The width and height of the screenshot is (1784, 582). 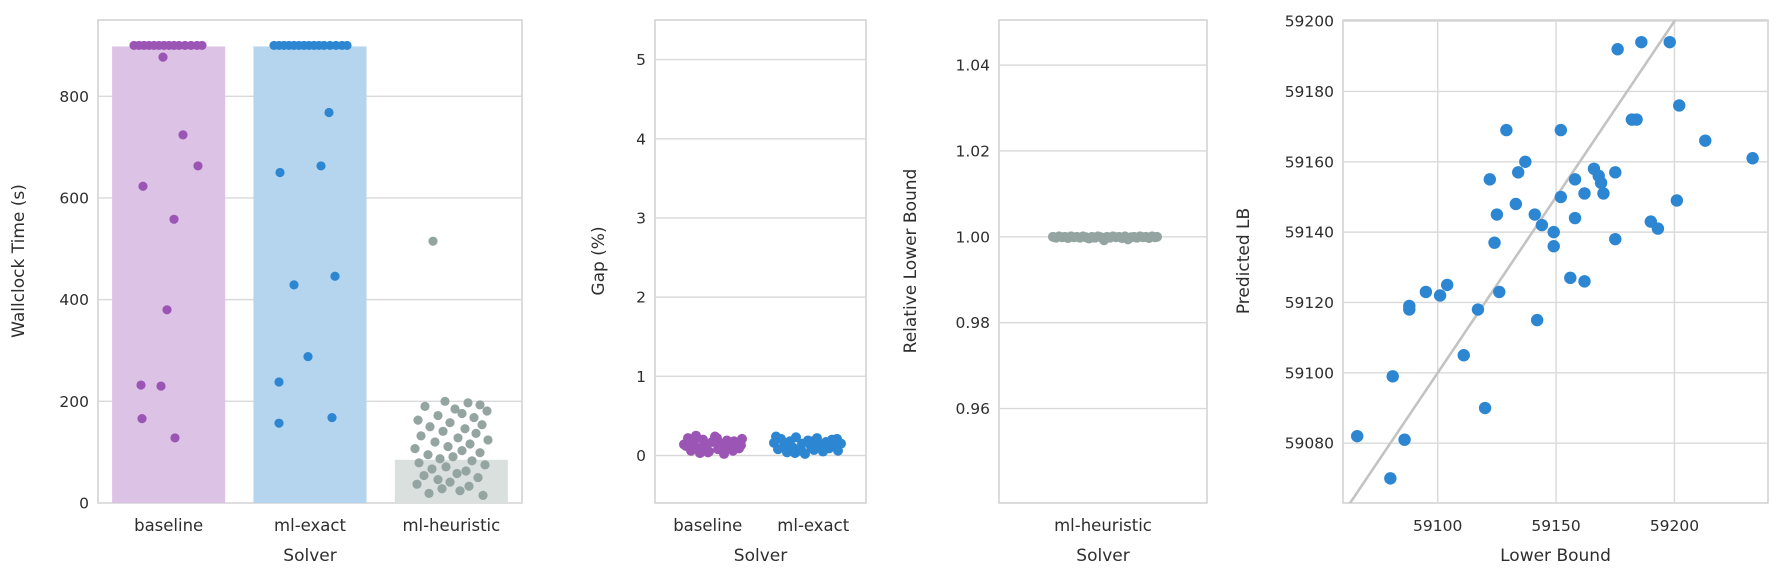 What do you see at coordinates (641, 218) in the screenshot?
I see `y-tick-label: 3` at bounding box center [641, 218].